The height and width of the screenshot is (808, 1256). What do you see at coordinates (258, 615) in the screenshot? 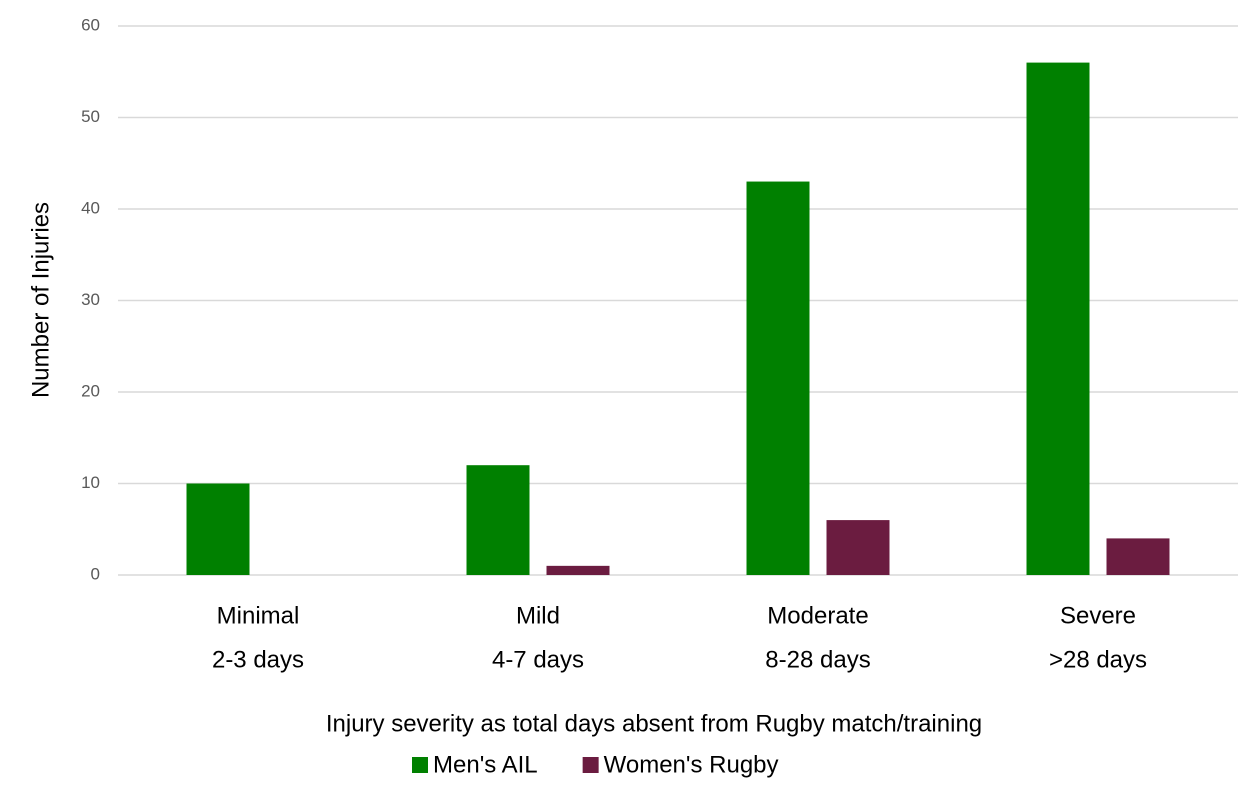
I see `x-tick-label: Minimal` at bounding box center [258, 615].